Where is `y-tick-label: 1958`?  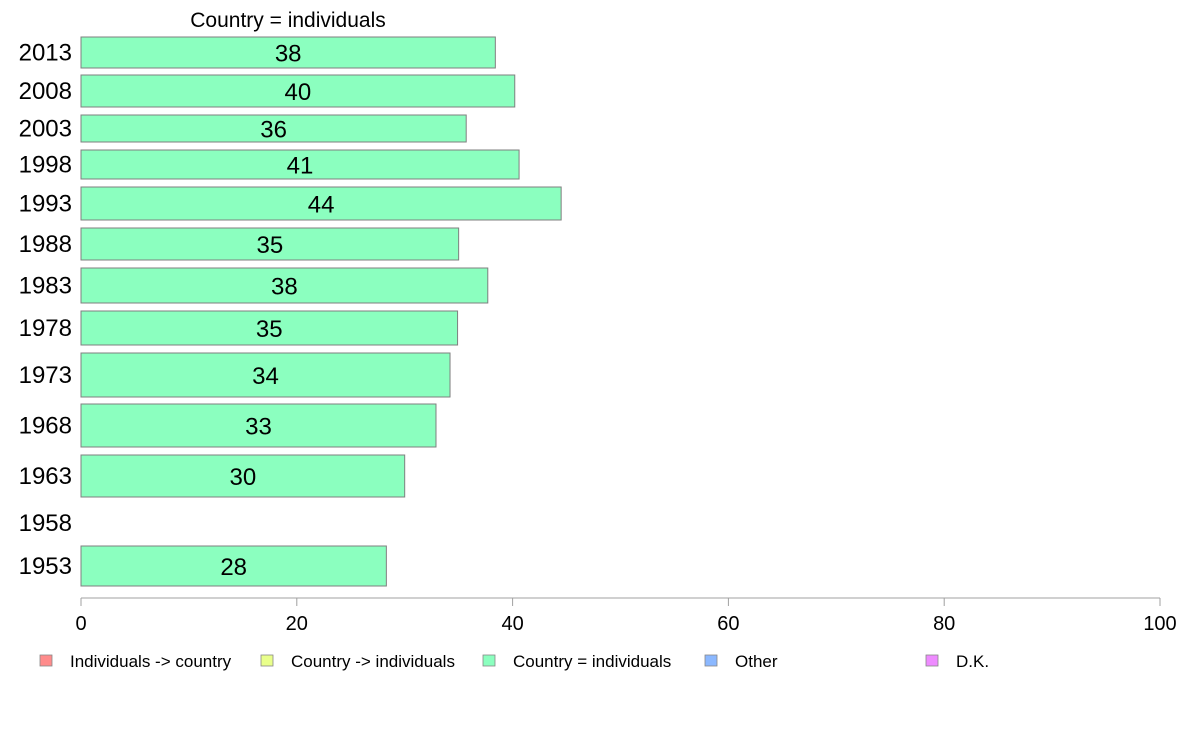
y-tick-label: 1958 is located at coordinates (45, 523).